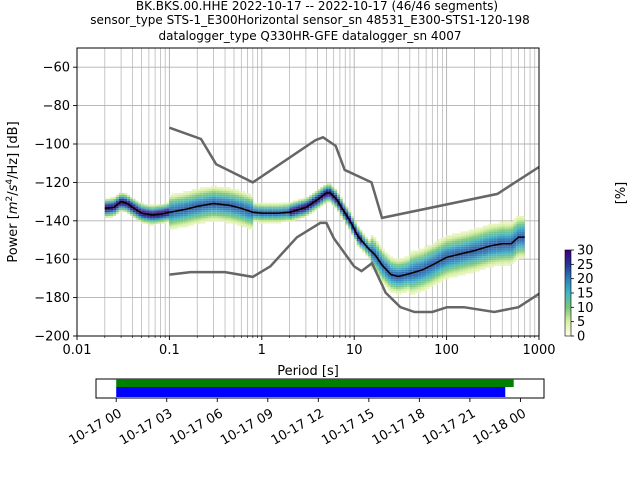 This screenshot has height=480, width=640. I want to click on time-tick-label: 10-17 18, so click(399, 427).